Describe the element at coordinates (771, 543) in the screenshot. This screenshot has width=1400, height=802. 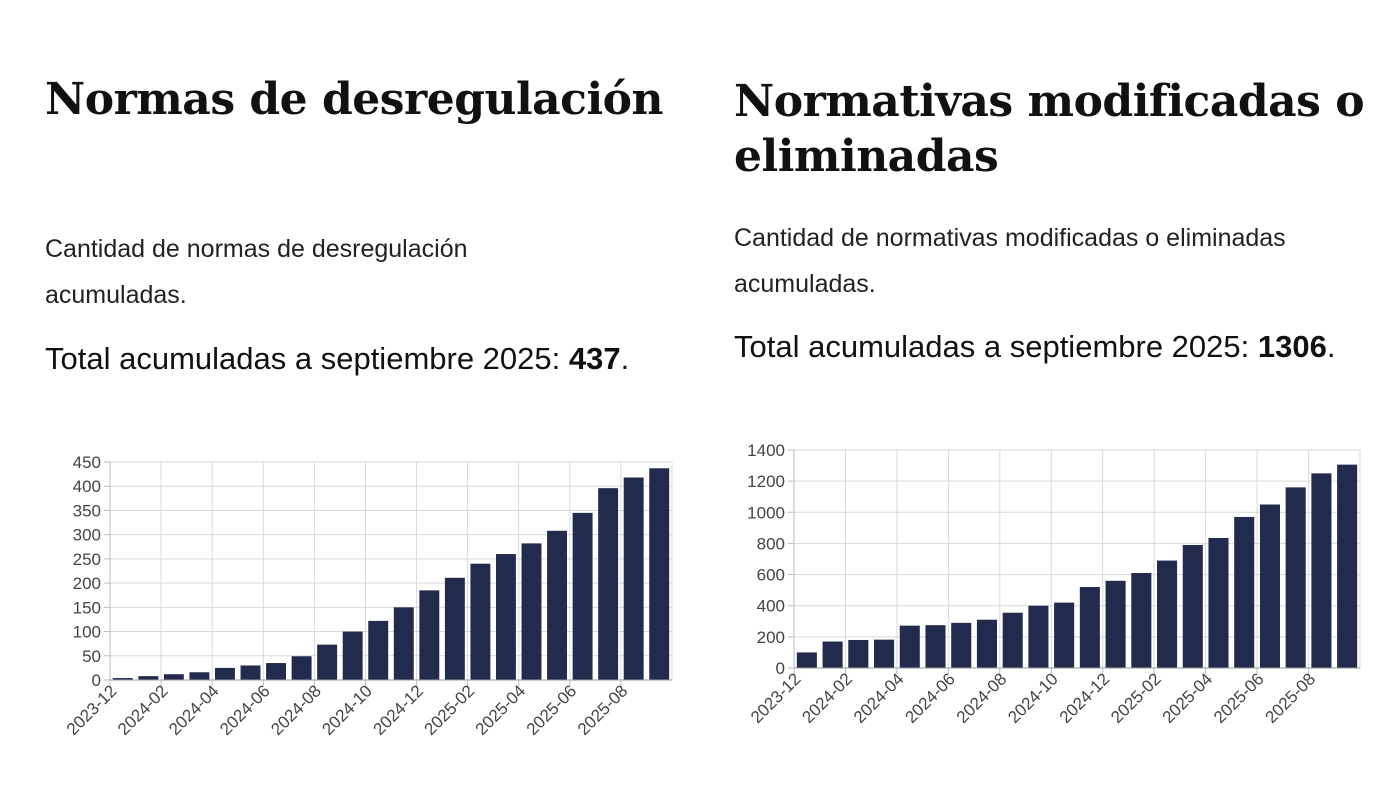
I see `y-tick-label: 800` at that location.